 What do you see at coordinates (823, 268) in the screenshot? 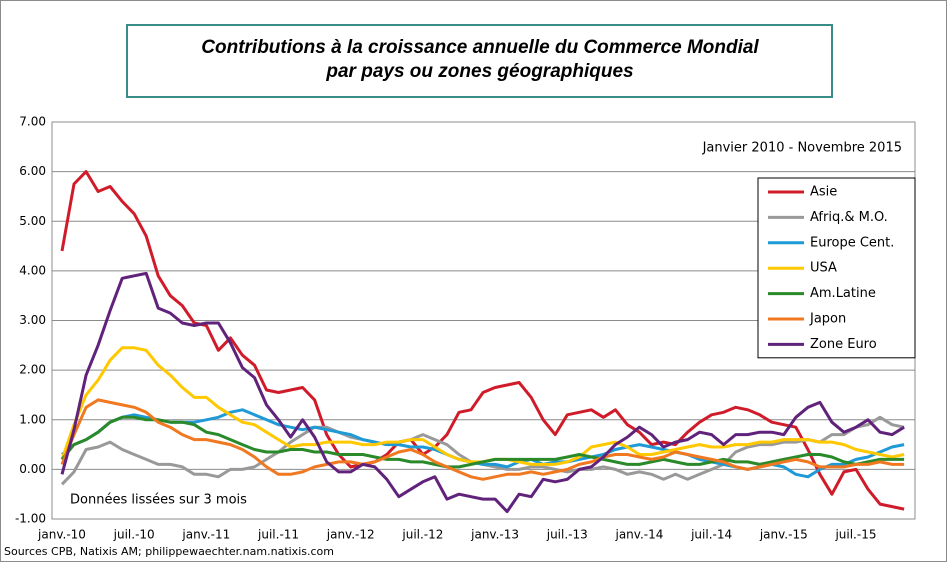
I see `legend-label: USA` at bounding box center [823, 268].